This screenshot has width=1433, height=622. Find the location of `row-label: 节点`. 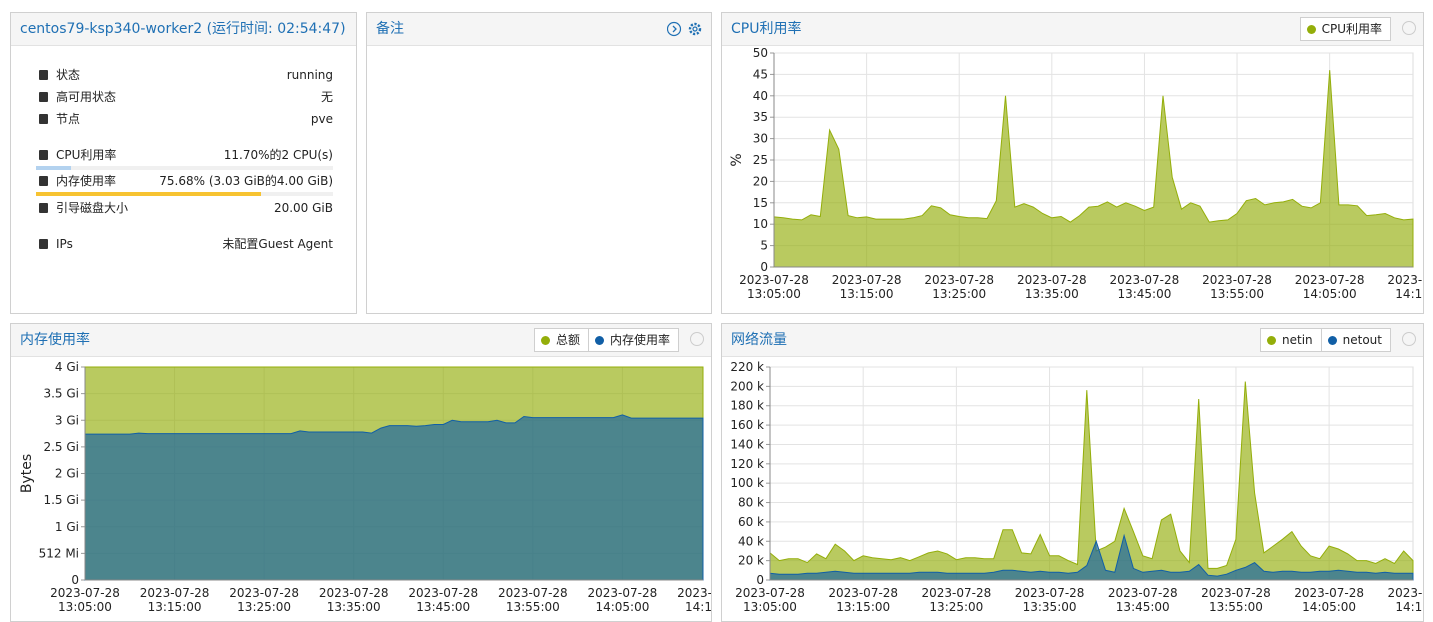

row-label: 节点 is located at coordinates (68, 119).